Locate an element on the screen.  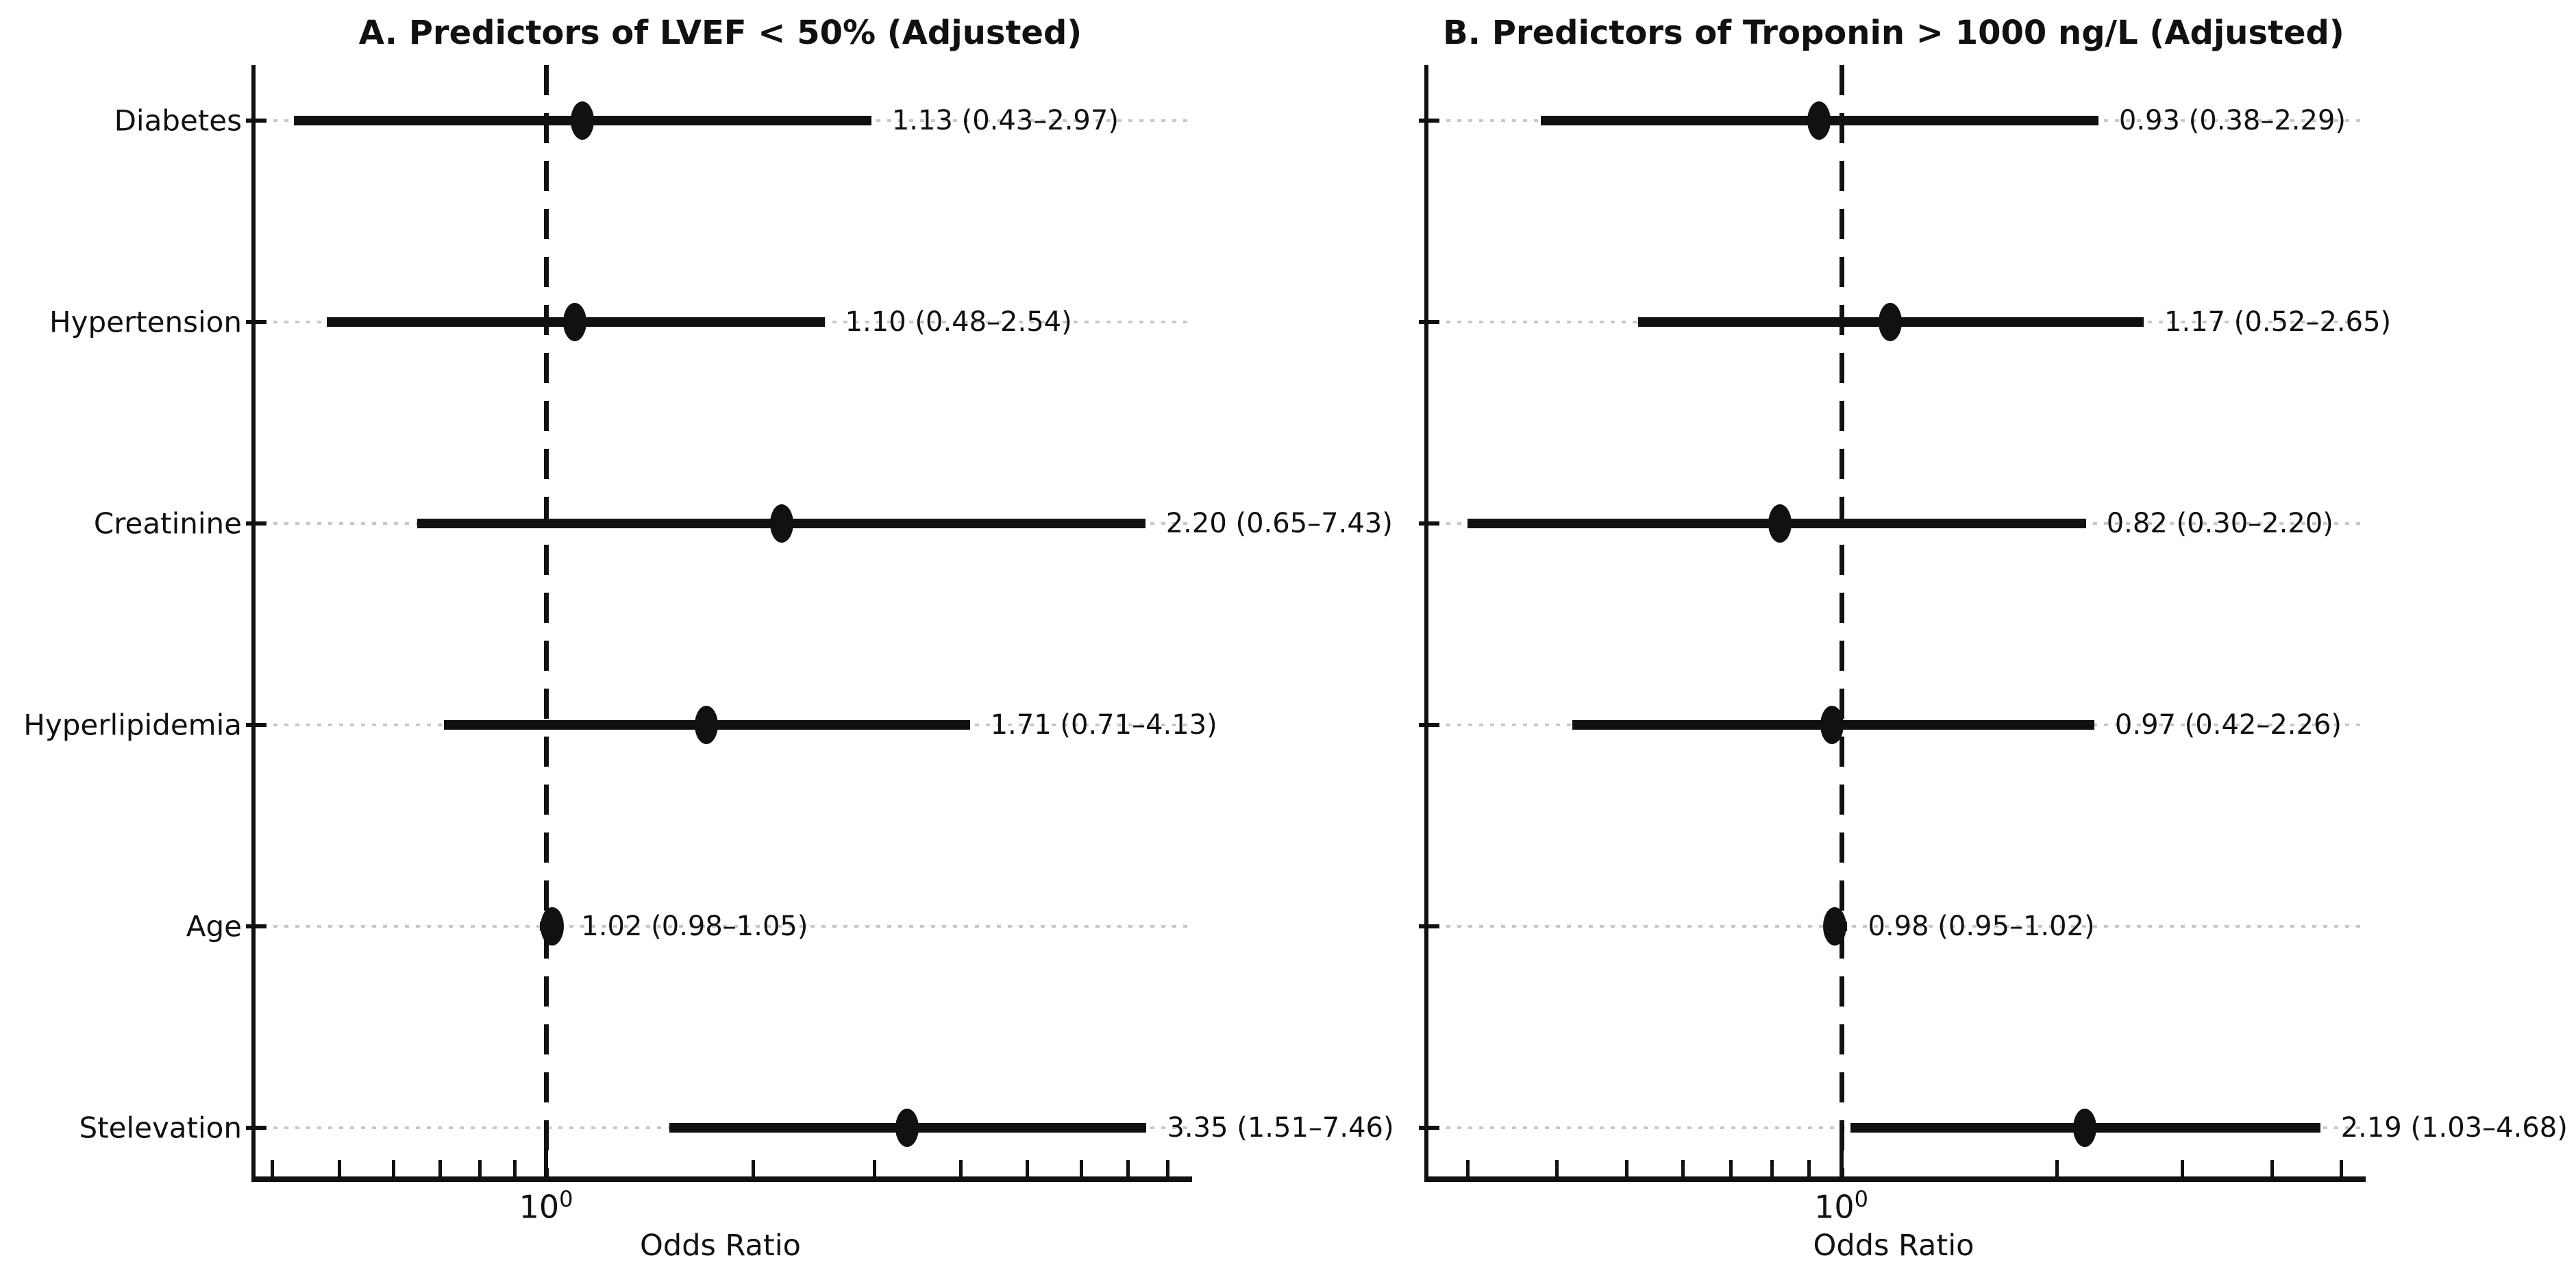
or-annotation: 0.97 (0.42–2.26) is located at coordinates (2228, 725).